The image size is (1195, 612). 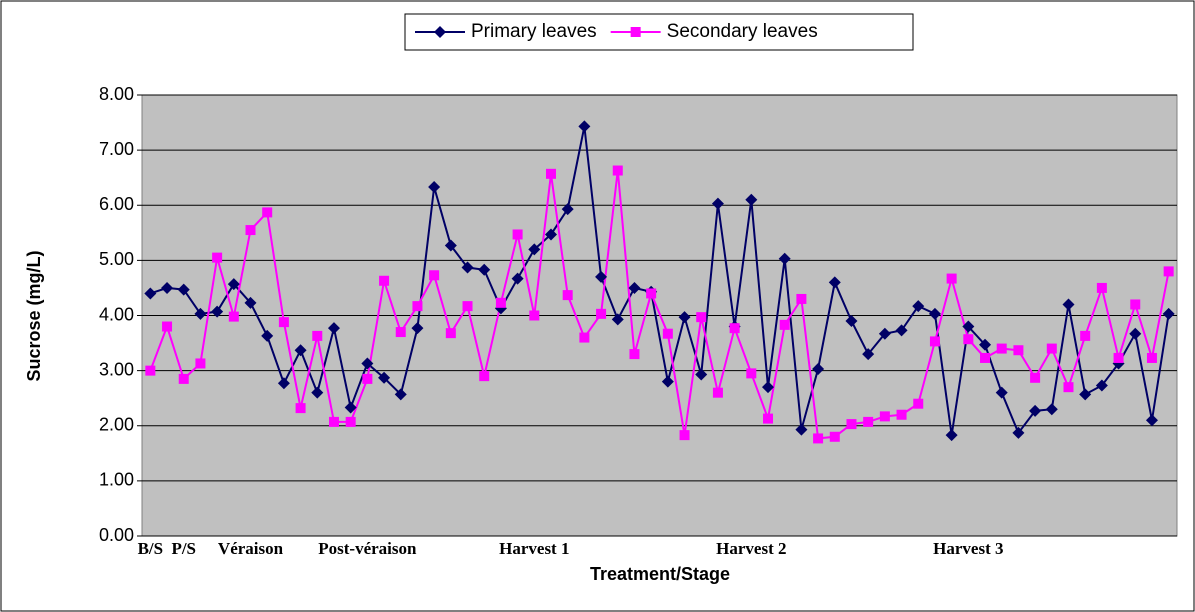 What do you see at coordinates (660, 574) in the screenshot?
I see `x-axis-title: Treatment/Stage` at bounding box center [660, 574].